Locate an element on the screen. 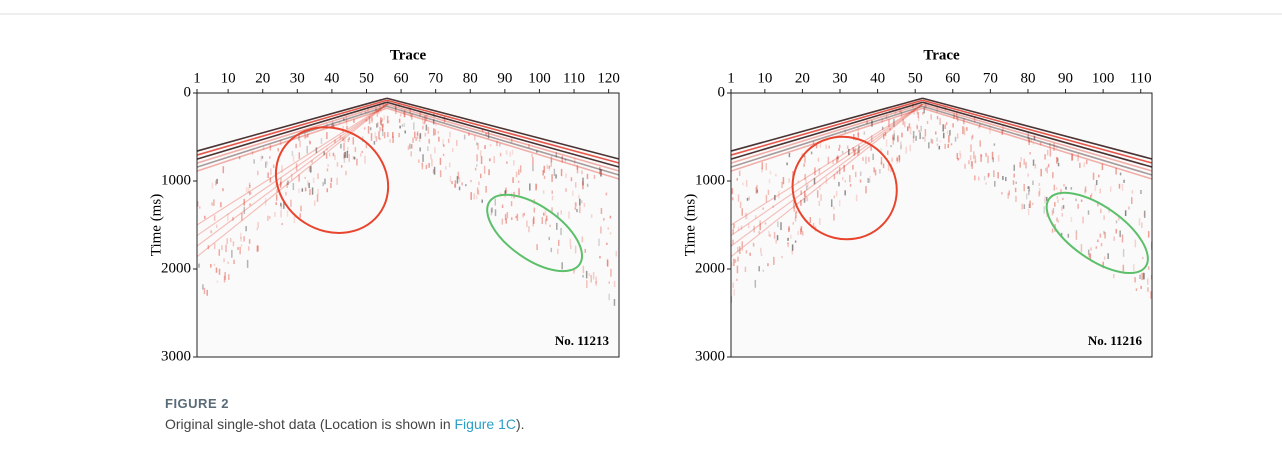  caption-text: ). is located at coordinates (520, 424).